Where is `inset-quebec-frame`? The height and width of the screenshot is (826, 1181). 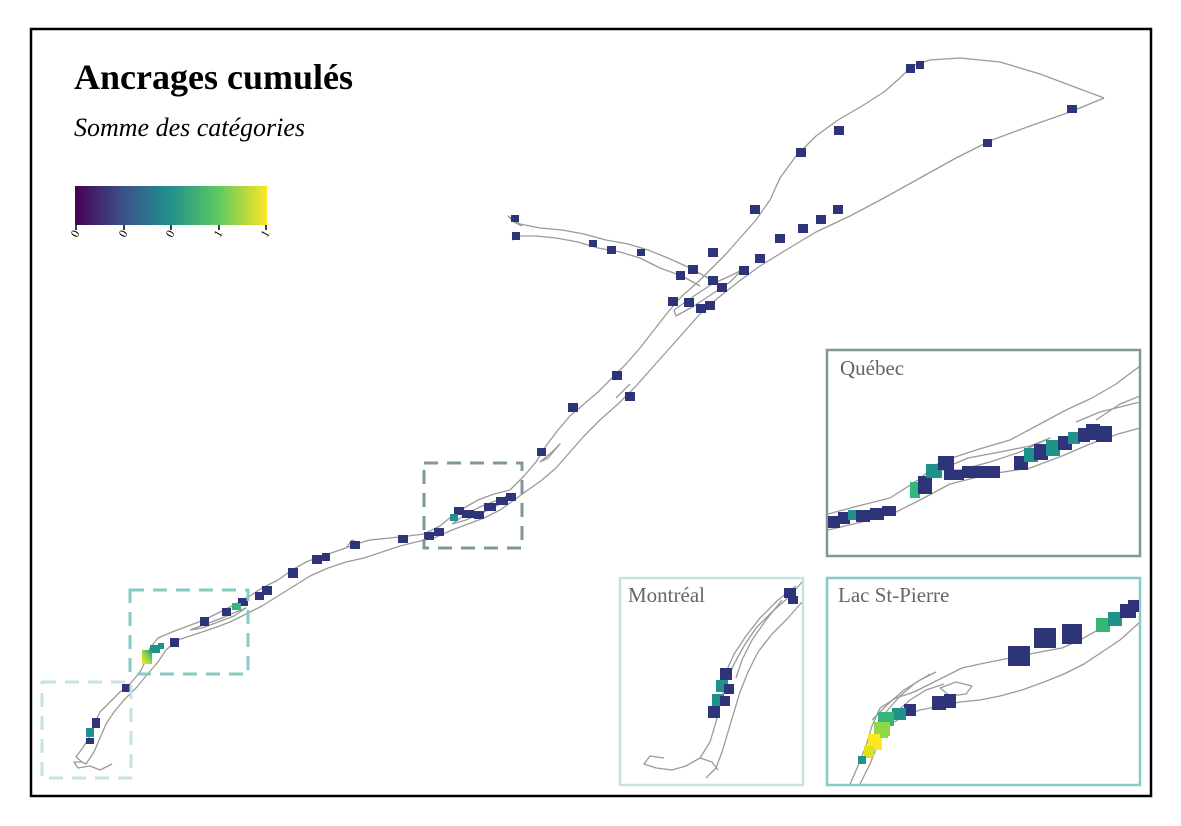 inset-quebec-frame is located at coordinates (983, 453).